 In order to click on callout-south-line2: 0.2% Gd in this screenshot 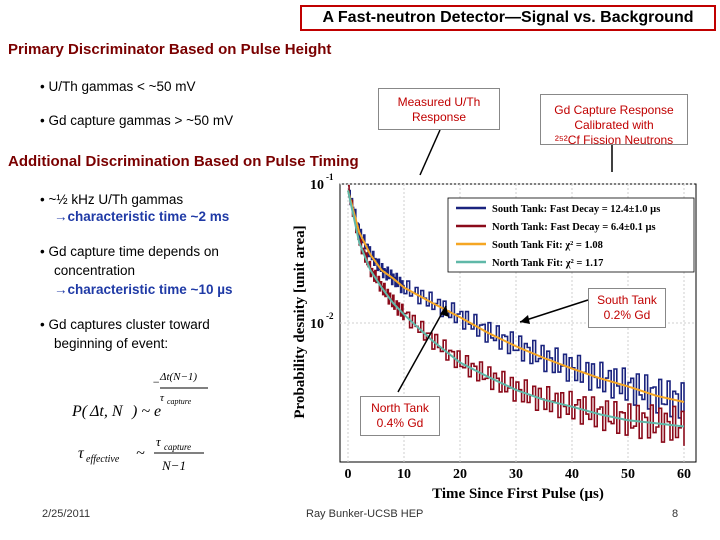, I will do `click(627, 315)`.